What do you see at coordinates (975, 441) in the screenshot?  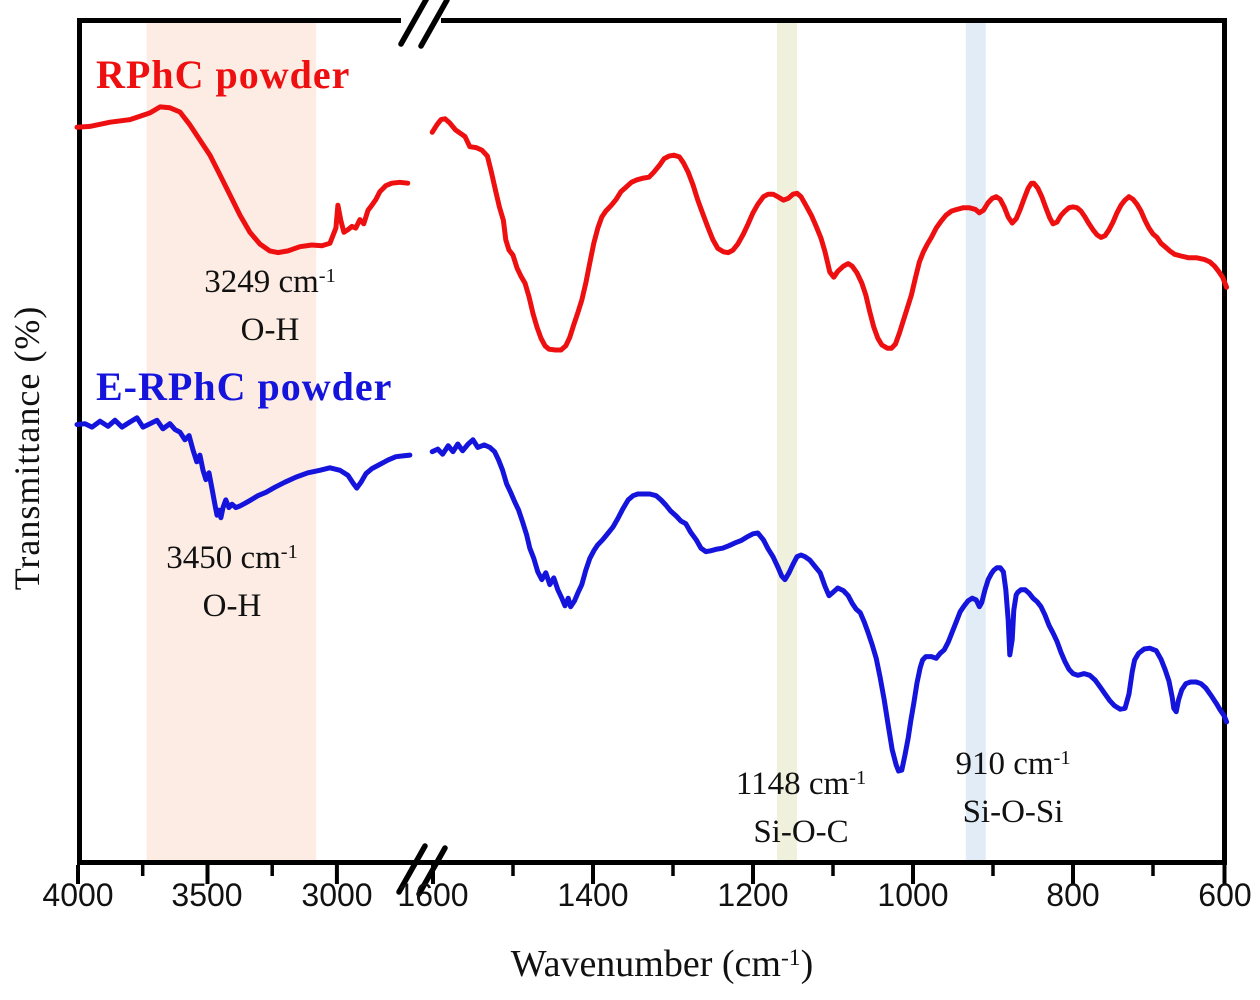 I see `band-si-o-si-band` at bounding box center [975, 441].